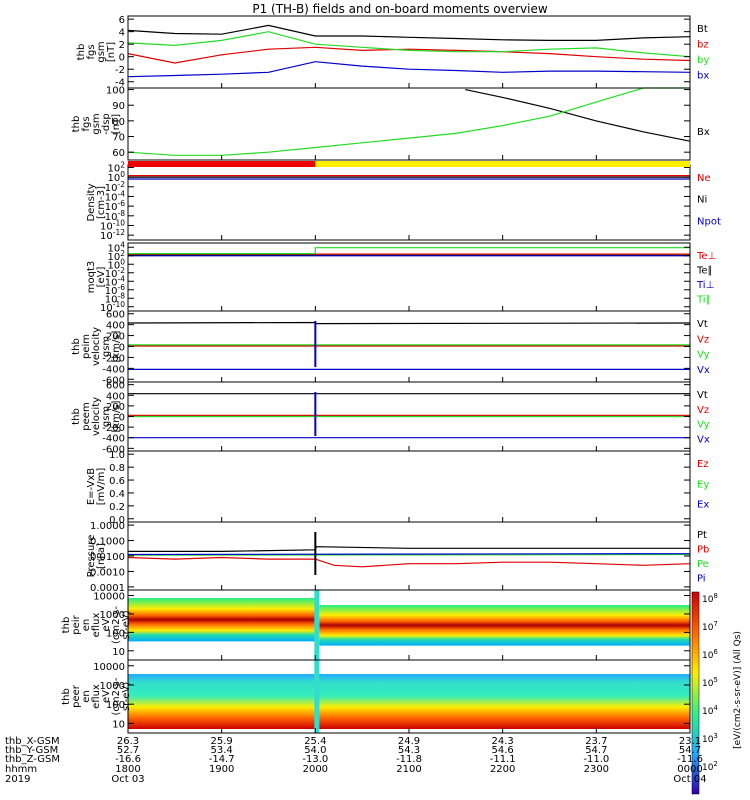  I want to click on legend-entry: Pe, so click(703, 564).